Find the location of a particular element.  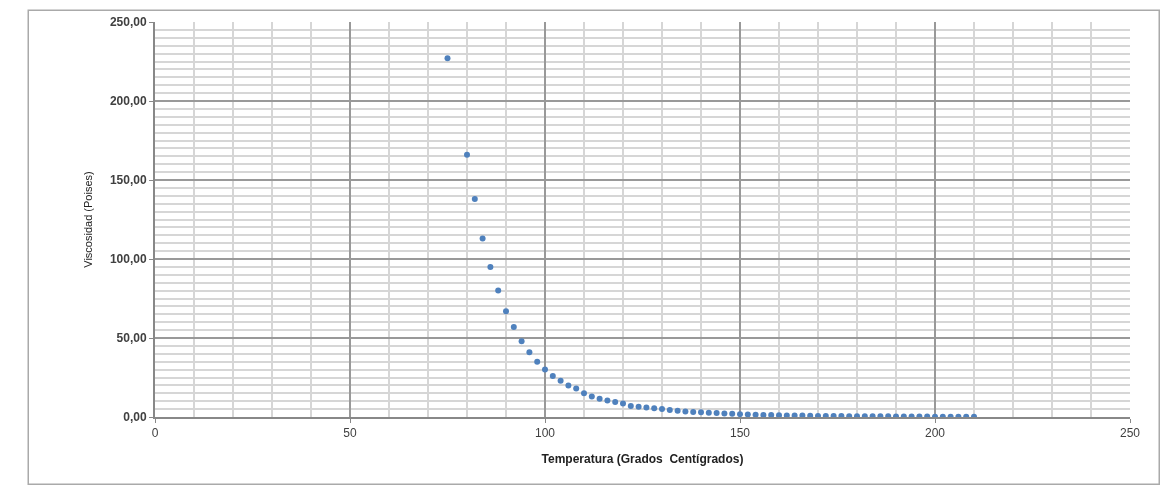

x-axis-title: Temperatura (Grados Centígrados) is located at coordinates (642, 458).